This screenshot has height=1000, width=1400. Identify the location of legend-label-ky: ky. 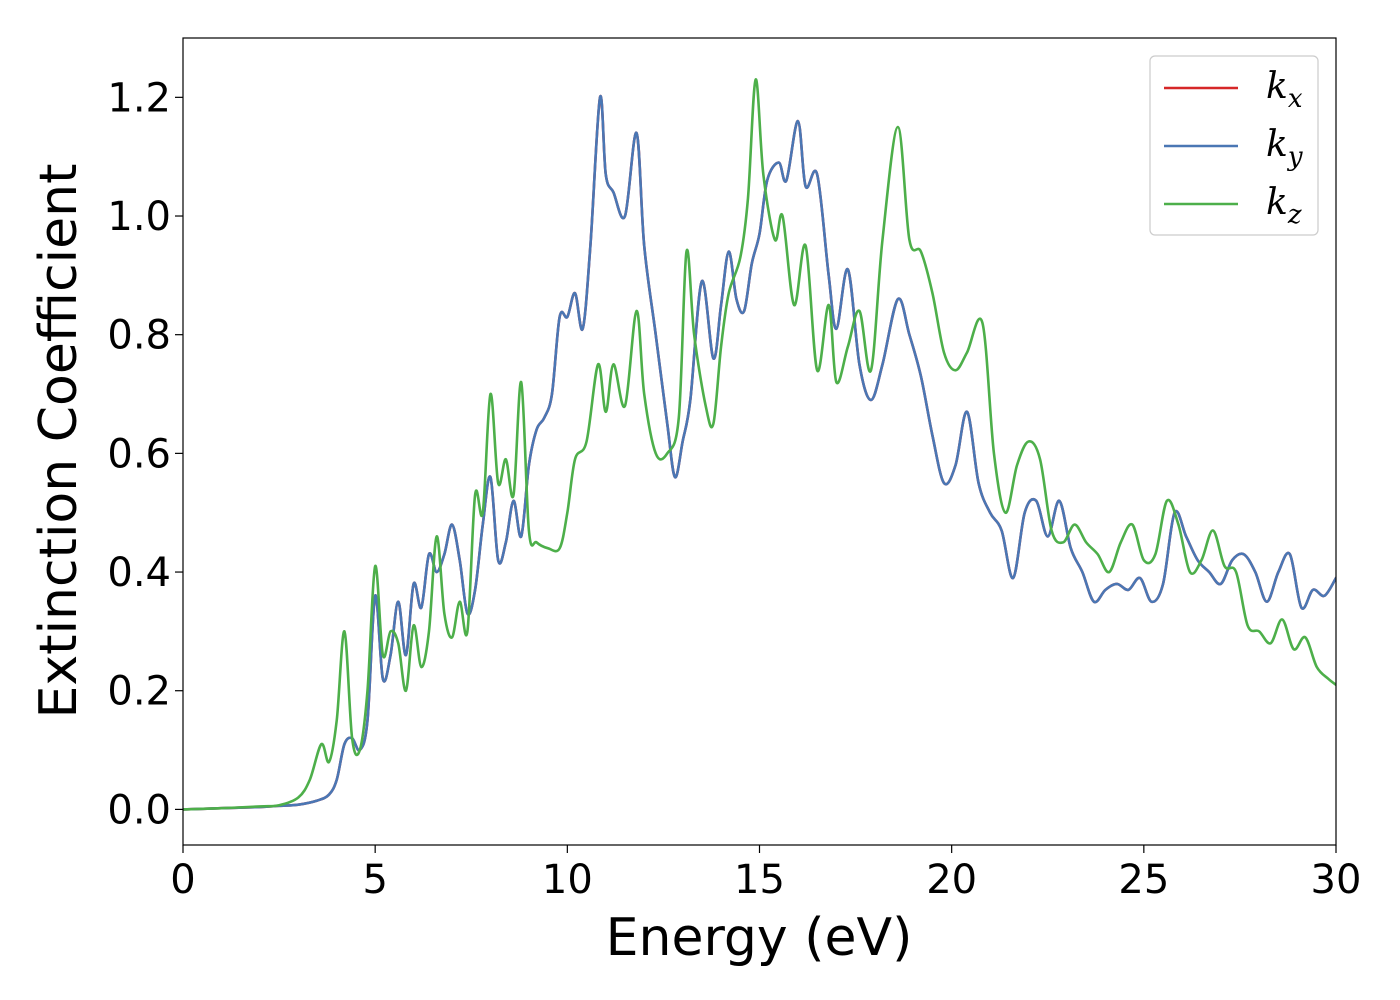
(1284, 148).